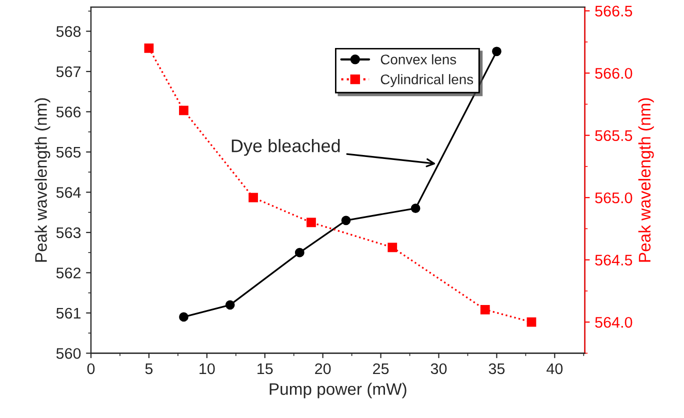 Image resolution: width=684 pixels, height=418 pixels. Describe the element at coordinates (68, 313) in the screenshot. I see `y-tick-label: 561` at that location.